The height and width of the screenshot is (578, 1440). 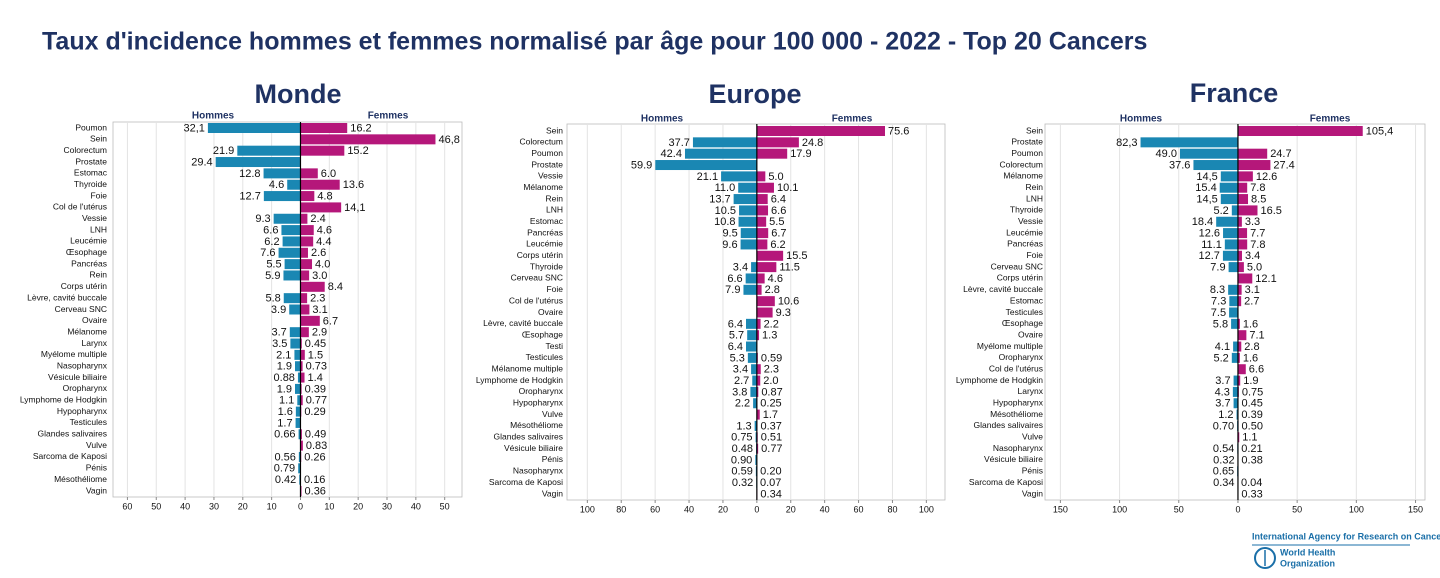 What do you see at coordinates (775, 177) in the screenshot?
I see `value-label: 5.0` at bounding box center [775, 177].